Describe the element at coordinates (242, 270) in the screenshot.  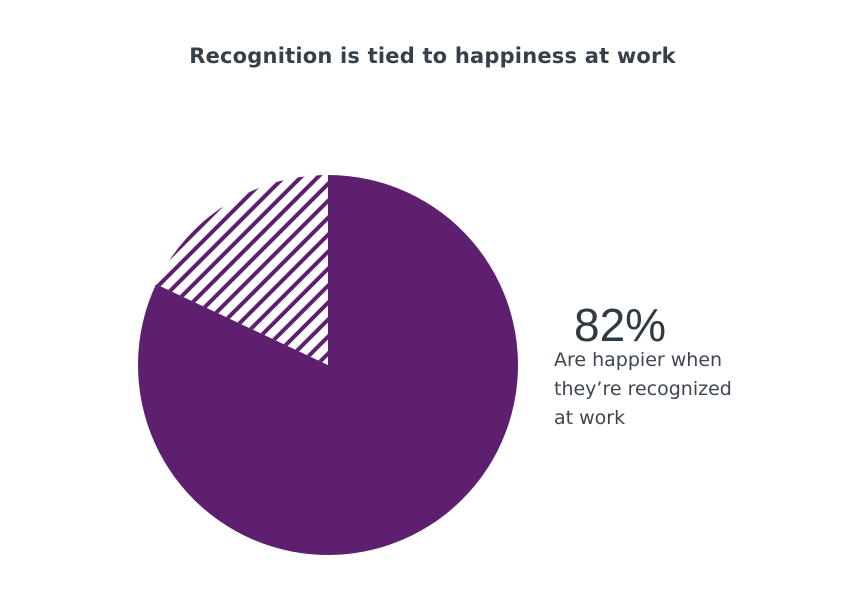
I see `pie-slice-hatched` at that location.